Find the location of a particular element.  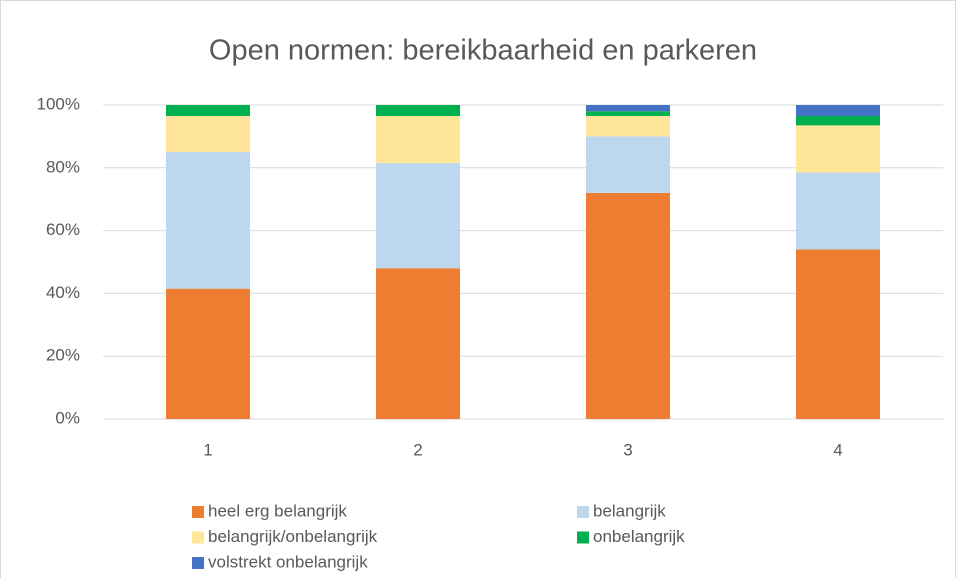

x-tick-label: 3 is located at coordinates (627, 449).